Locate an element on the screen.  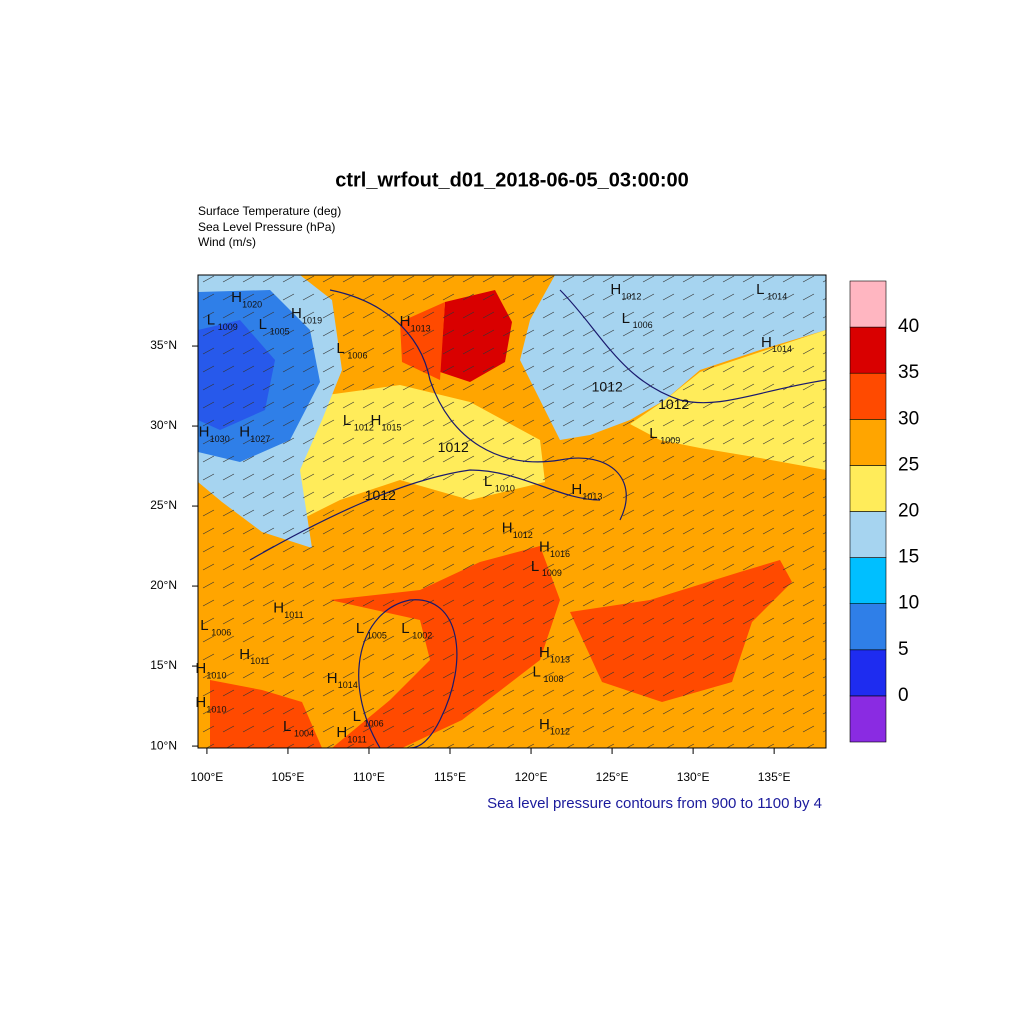
title: ctrl_wrfout_d01_2018-06-05_03:00:00 is located at coordinates (512, 180).